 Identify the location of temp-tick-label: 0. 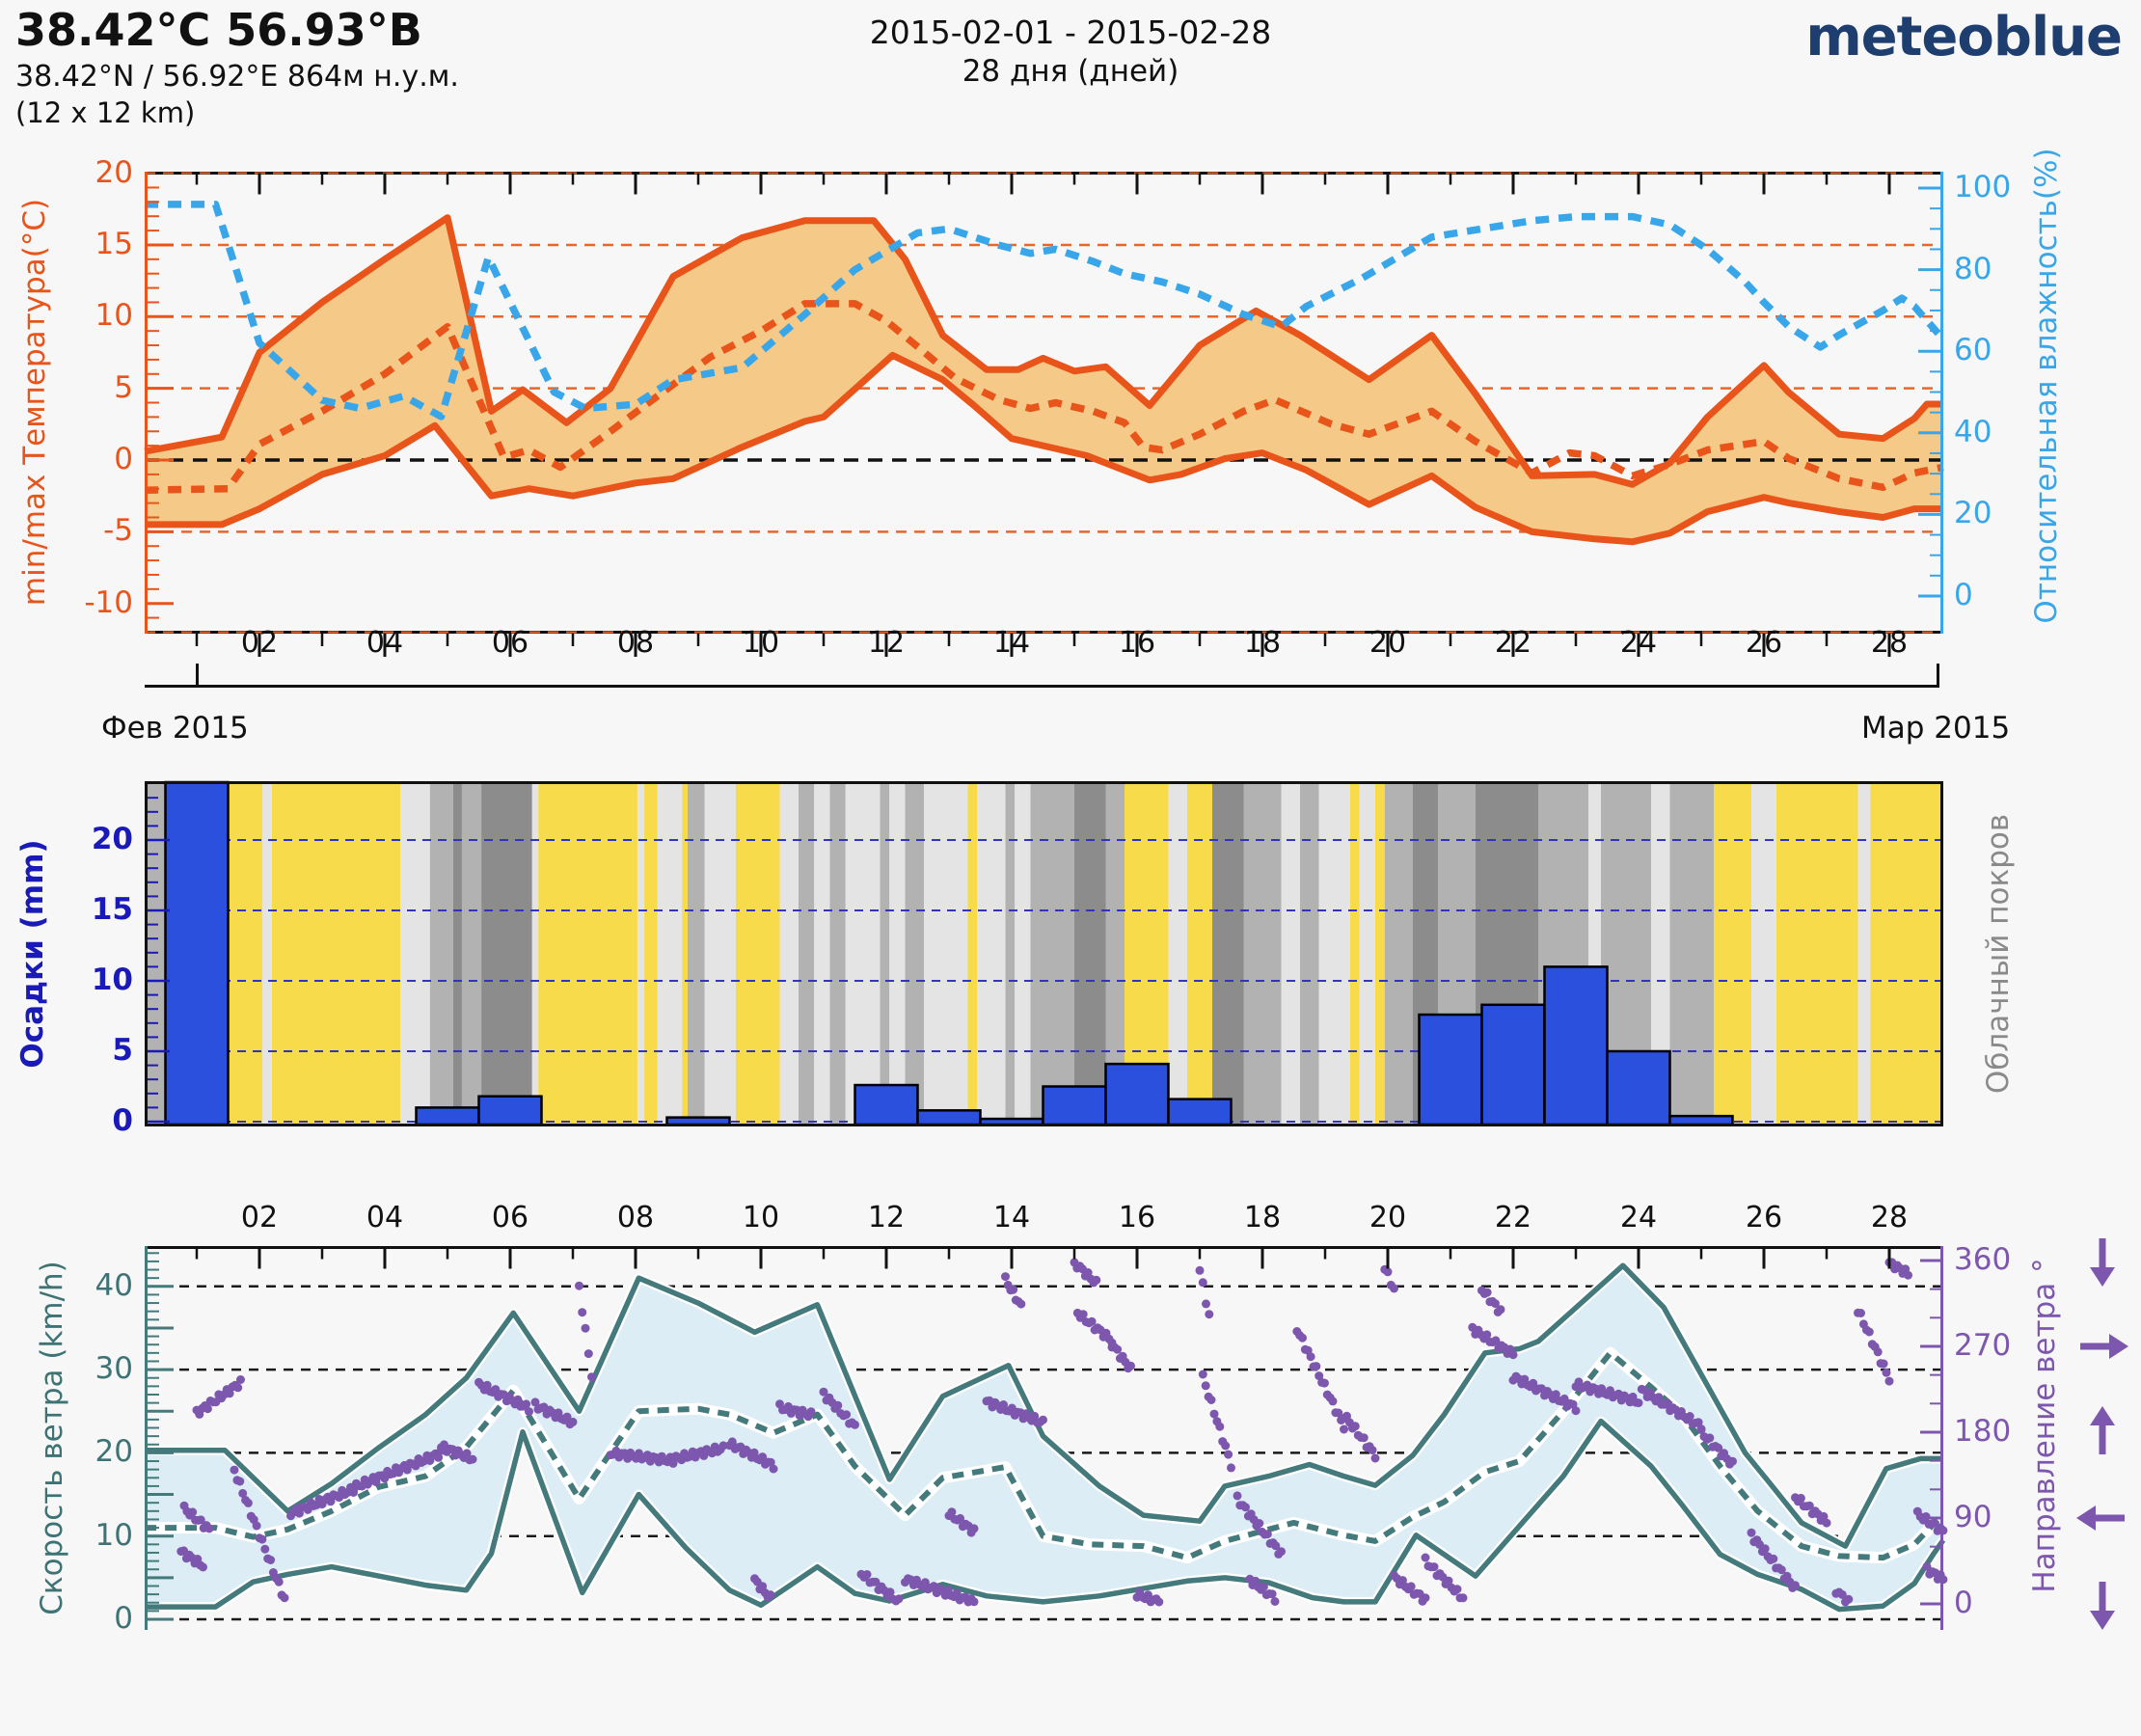
(124, 459).